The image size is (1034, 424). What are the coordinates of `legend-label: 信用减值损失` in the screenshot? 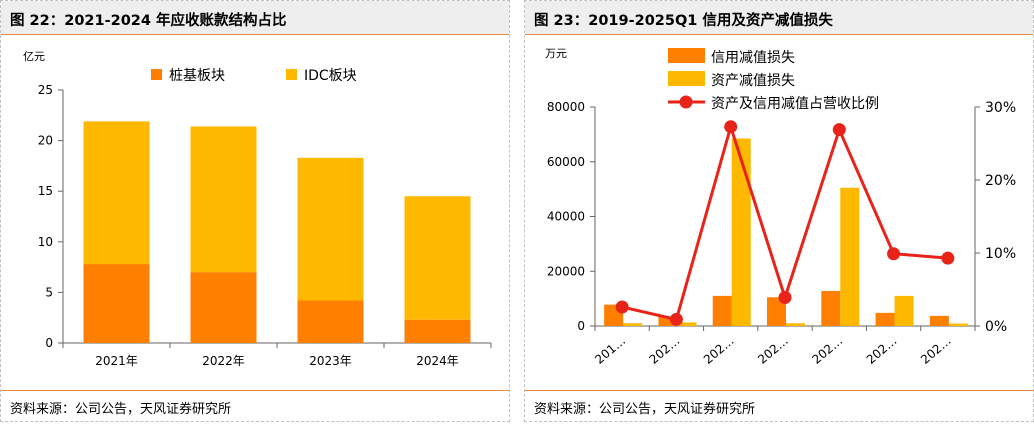 It's located at (753, 58).